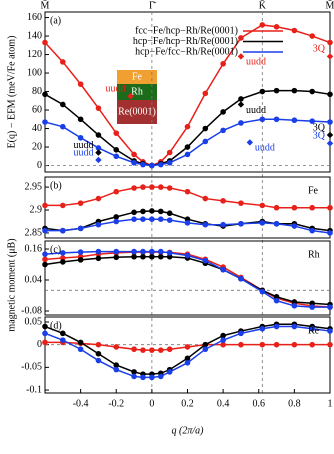 Image resolution: width=334 pixels, height=454 pixels. Describe the element at coordinates (34, 232) in the screenshot. I see `y-tick-label: 2.85` at that location.